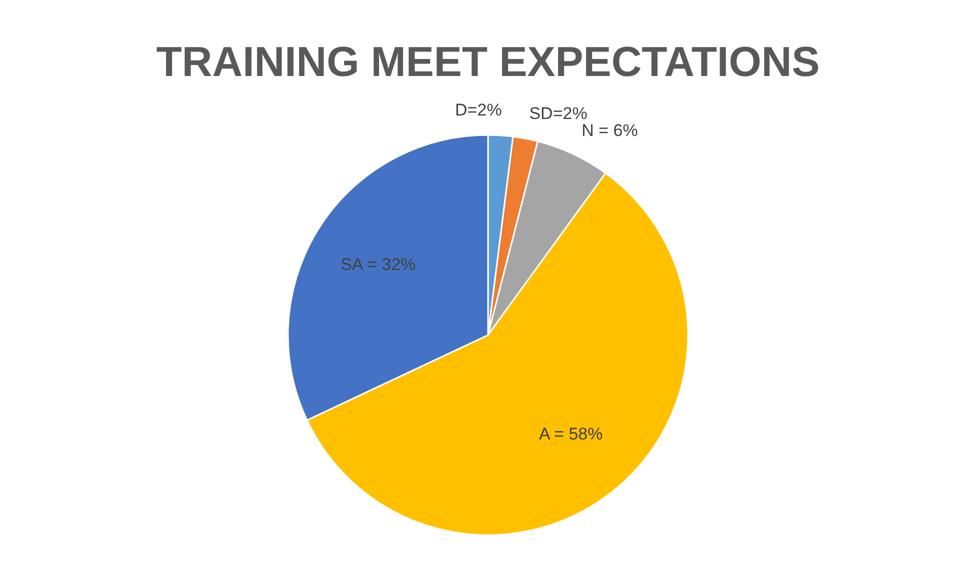 This screenshot has height=562, width=958. I want to click on slice-label: N = 6%, so click(610, 130).